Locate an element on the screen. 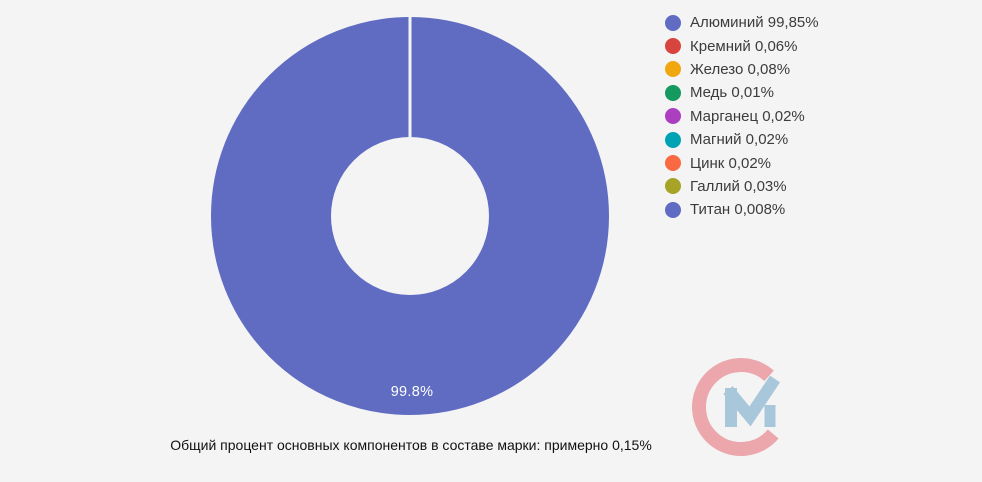 This screenshot has height=482, width=982. slice-value-label: 99.8% is located at coordinates (412, 392).